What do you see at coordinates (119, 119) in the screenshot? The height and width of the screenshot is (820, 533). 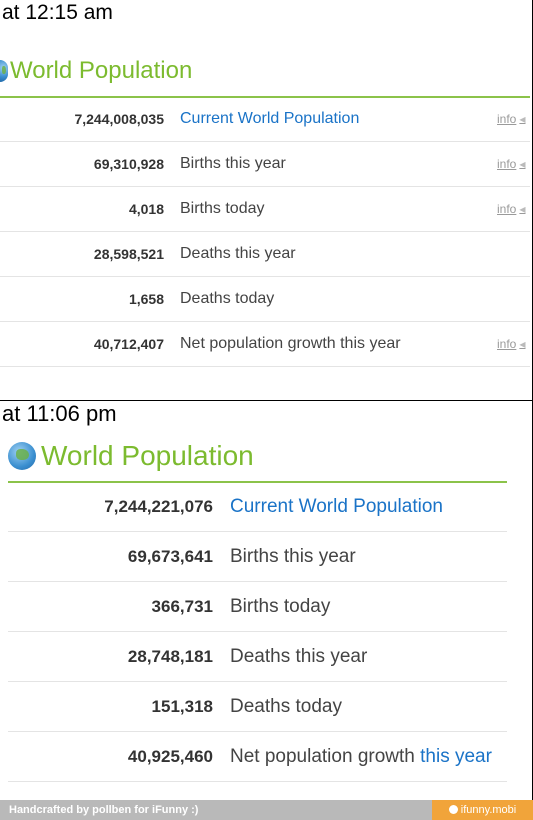 I see `stat-value: 7,244,008,035` at bounding box center [119, 119].